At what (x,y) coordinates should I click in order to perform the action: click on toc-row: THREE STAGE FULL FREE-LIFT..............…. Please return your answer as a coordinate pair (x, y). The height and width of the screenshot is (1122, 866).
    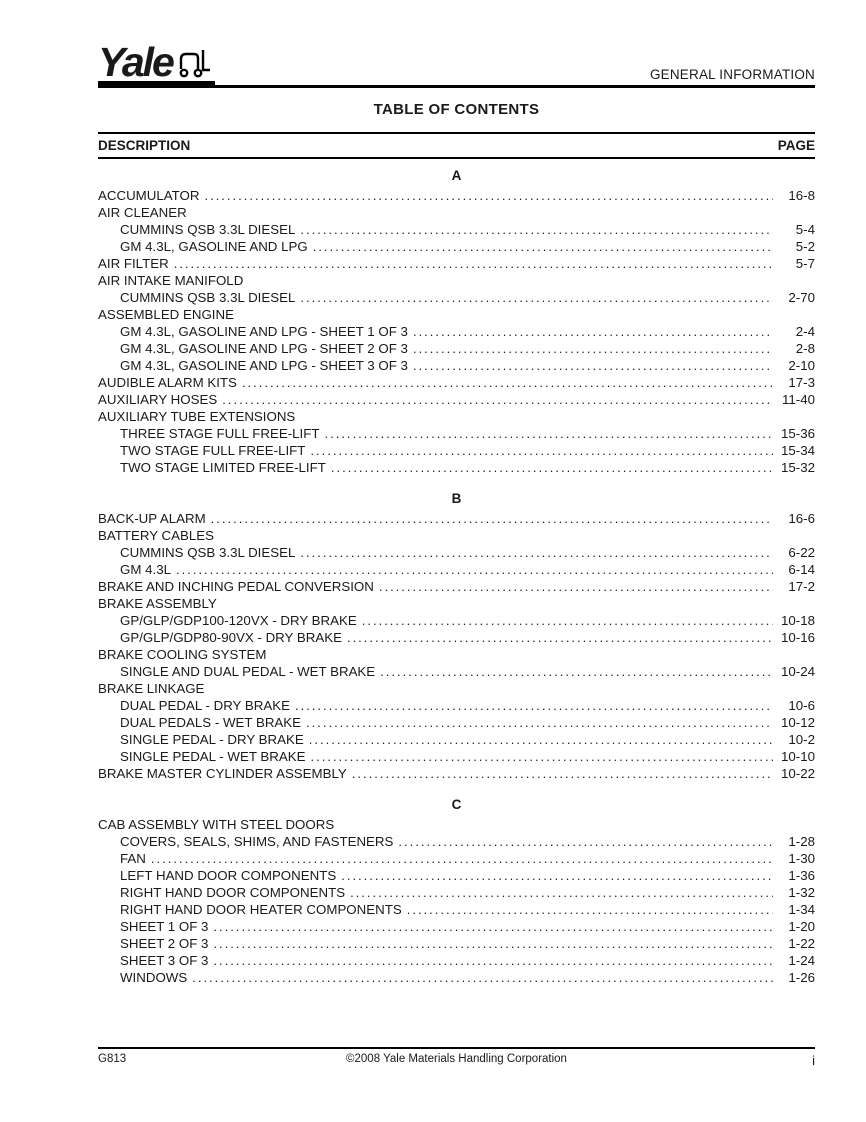
    Looking at the image, I should click on (456, 433).